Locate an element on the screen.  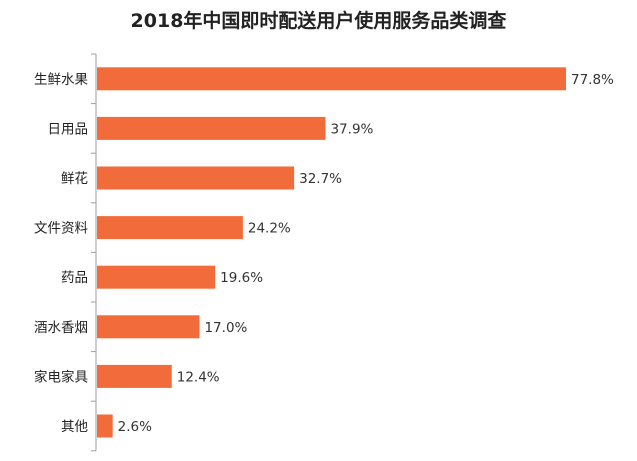
data-label: 32.7% is located at coordinates (320, 179).